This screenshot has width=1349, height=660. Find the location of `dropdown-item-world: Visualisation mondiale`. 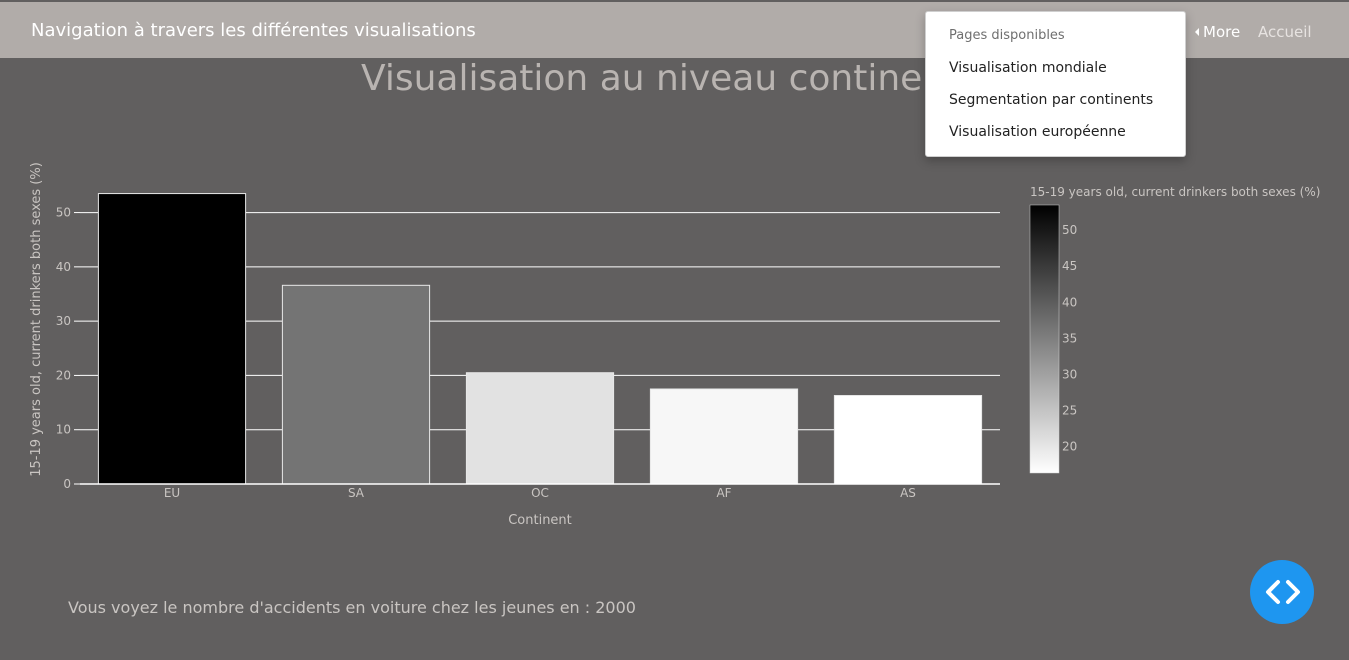

dropdown-item-world: Visualisation mondiale is located at coordinates (1028, 68).